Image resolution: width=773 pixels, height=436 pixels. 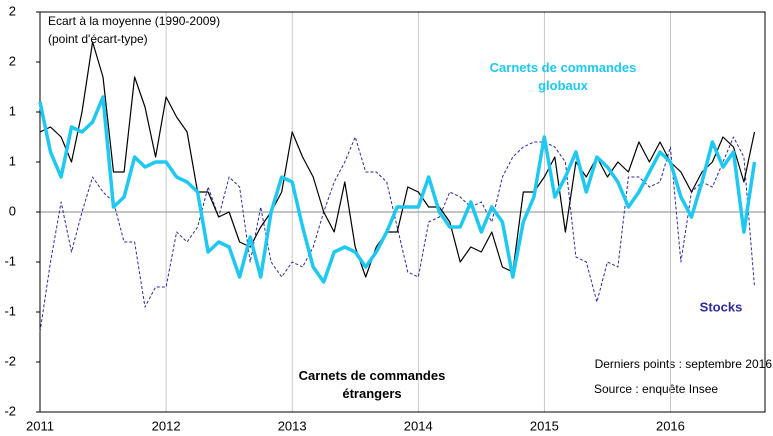 I want to click on annotation: Derniers points : septembre 2016, so click(x=684, y=364).